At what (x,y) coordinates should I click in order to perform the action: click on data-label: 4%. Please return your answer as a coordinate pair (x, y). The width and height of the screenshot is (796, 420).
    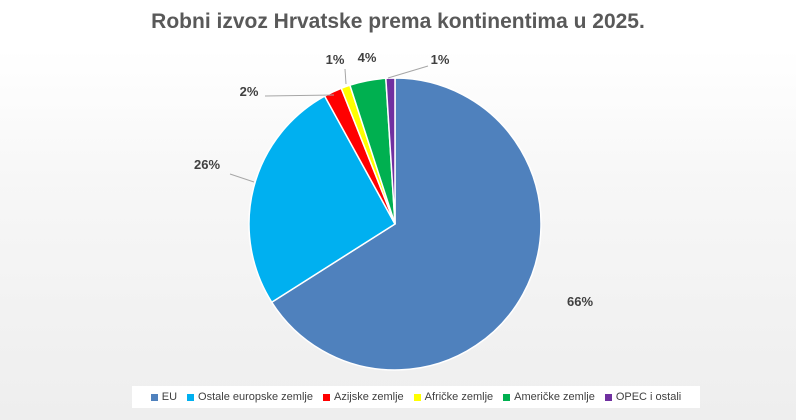
    Looking at the image, I should click on (367, 57).